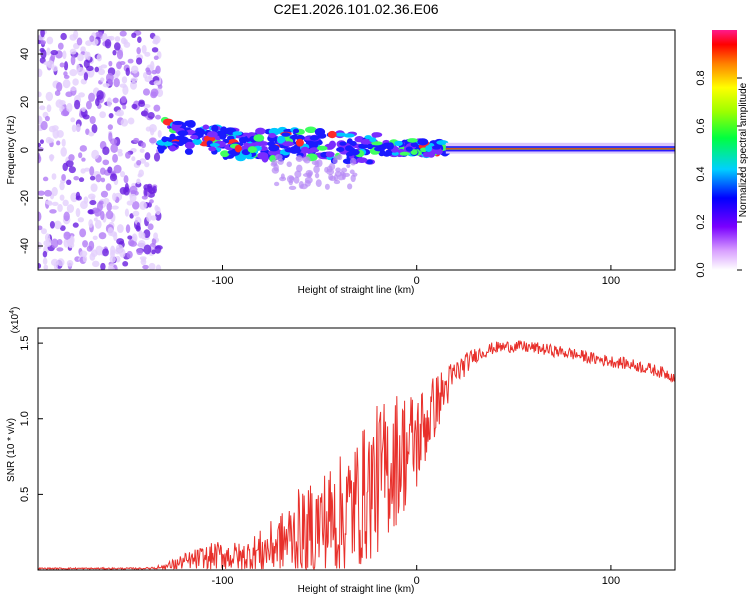 The height and width of the screenshot is (600, 750). Describe the element at coordinates (11, 450) in the screenshot. I see `snr-y-label: SNR (10 * v/v)` at that location.